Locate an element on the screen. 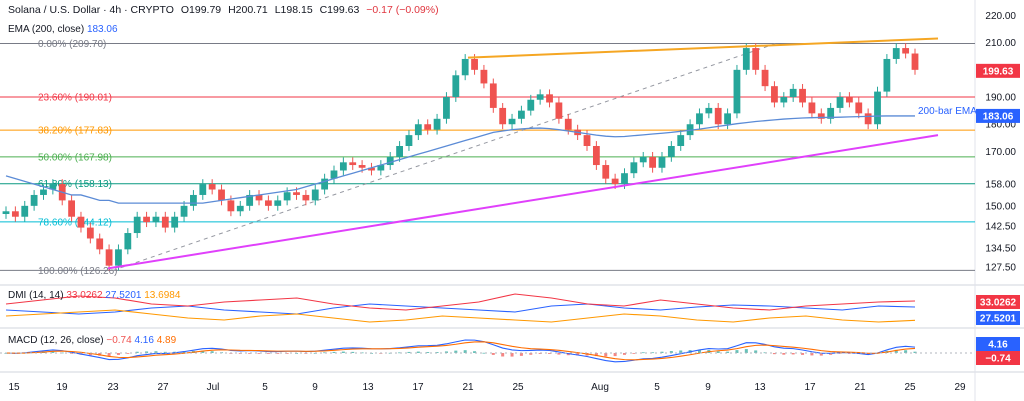 Image resolution: width=1024 pixels, height=401 pixels. fib-level-label: 0.00% (209.70) is located at coordinates (72, 44).